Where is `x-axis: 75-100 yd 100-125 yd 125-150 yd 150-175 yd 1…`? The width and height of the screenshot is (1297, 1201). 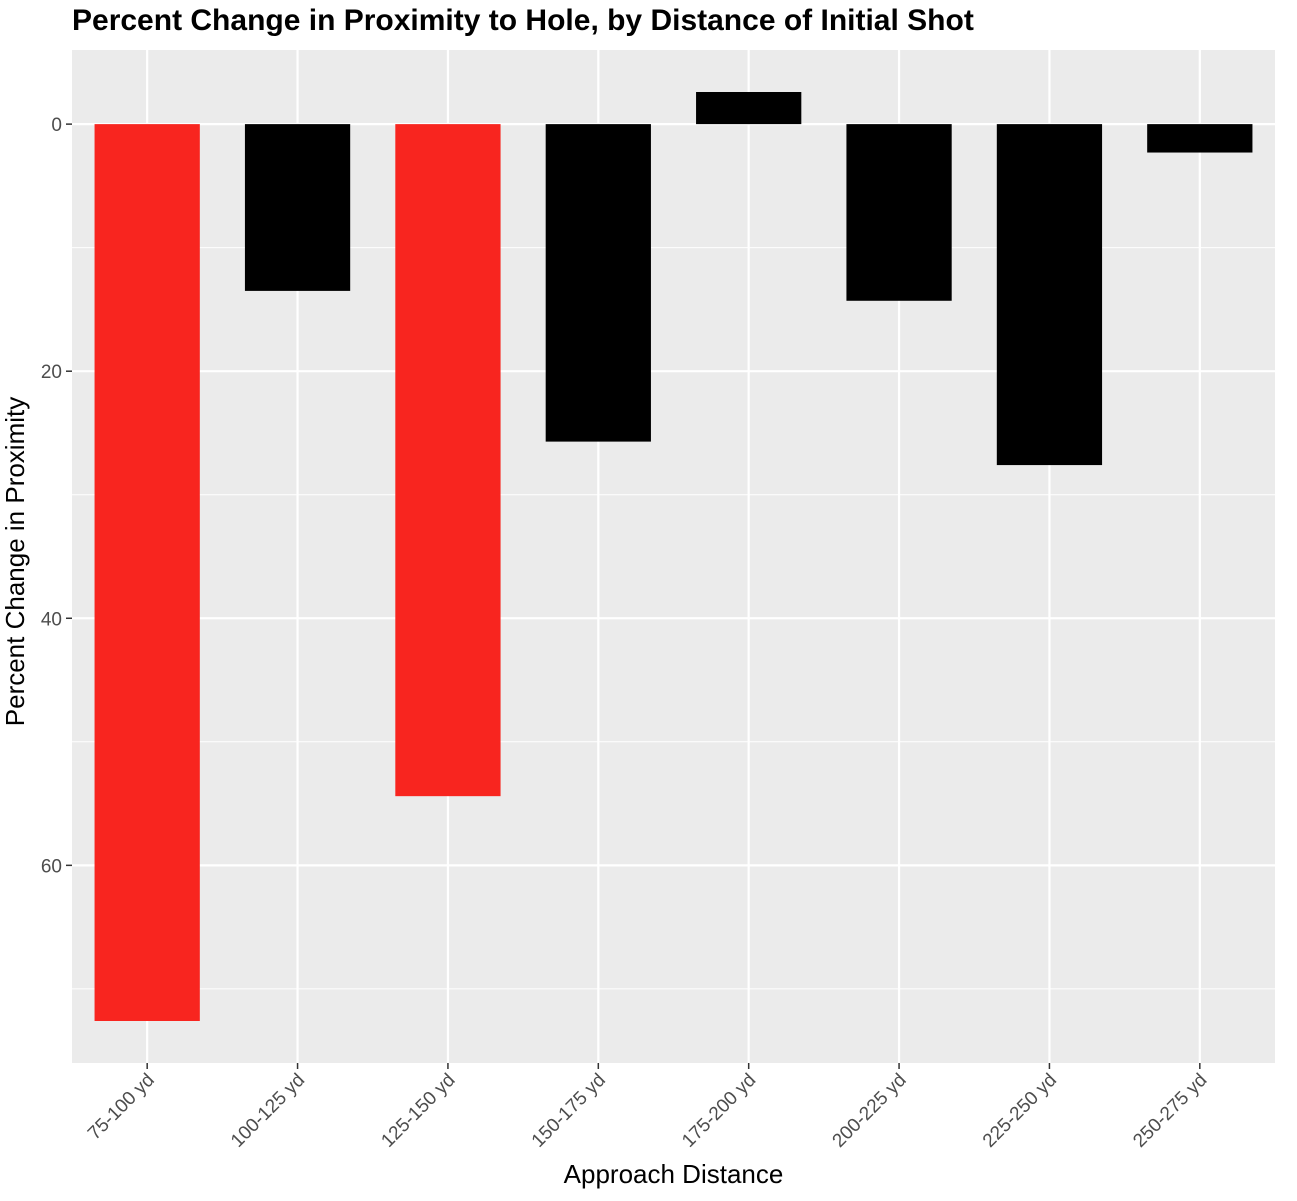 x-axis: 75-100 yd 100-125 yd 125-150 yd 150-175 yd 1… is located at coordinates (647, 1107).